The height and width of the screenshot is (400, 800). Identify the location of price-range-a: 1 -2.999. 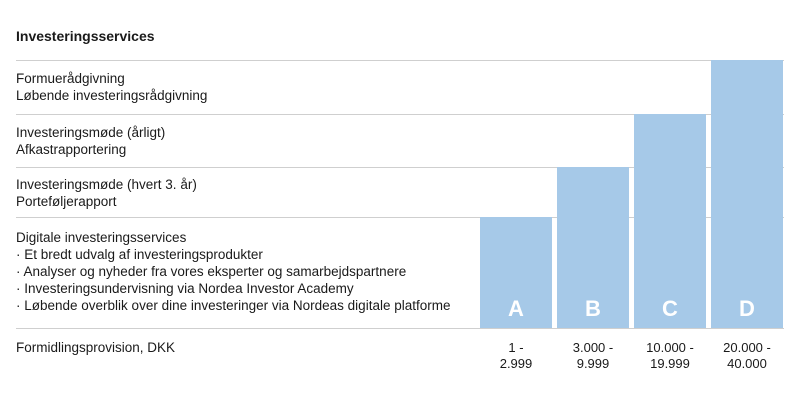
(516, 356).